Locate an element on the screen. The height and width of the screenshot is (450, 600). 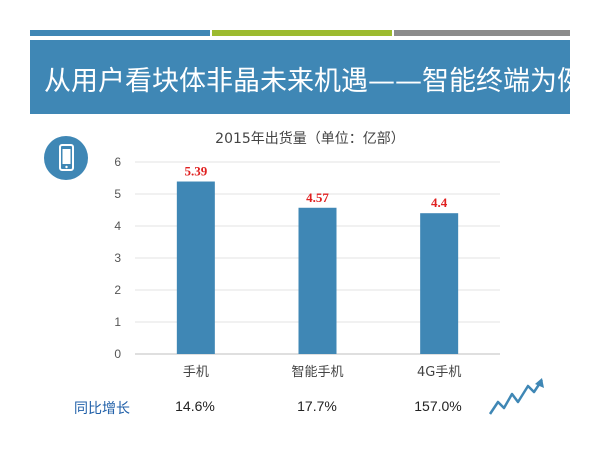
x-tick-label: 4G手机 is located at coordinates (439, 372).